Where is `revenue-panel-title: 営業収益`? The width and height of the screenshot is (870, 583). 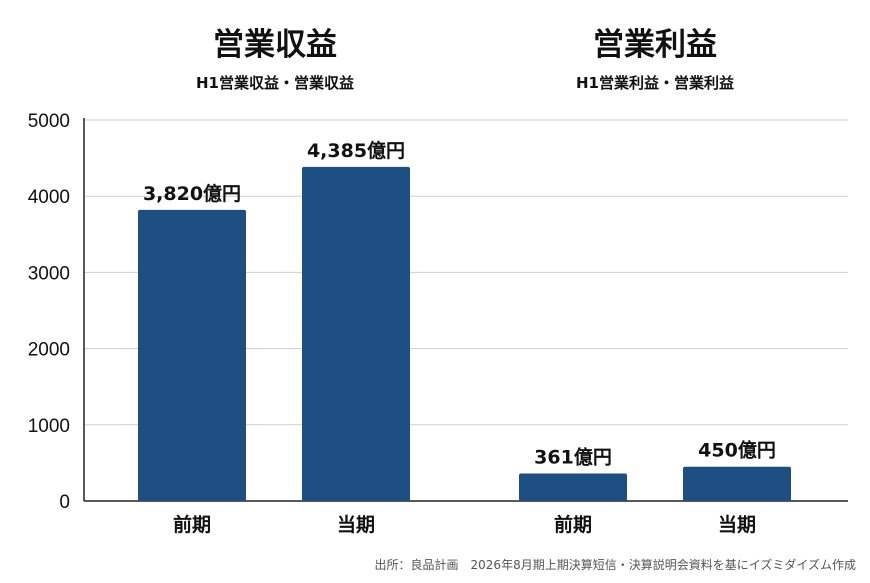
revenue-panel-title: 営業収益 is located at coordinates (275, 45).